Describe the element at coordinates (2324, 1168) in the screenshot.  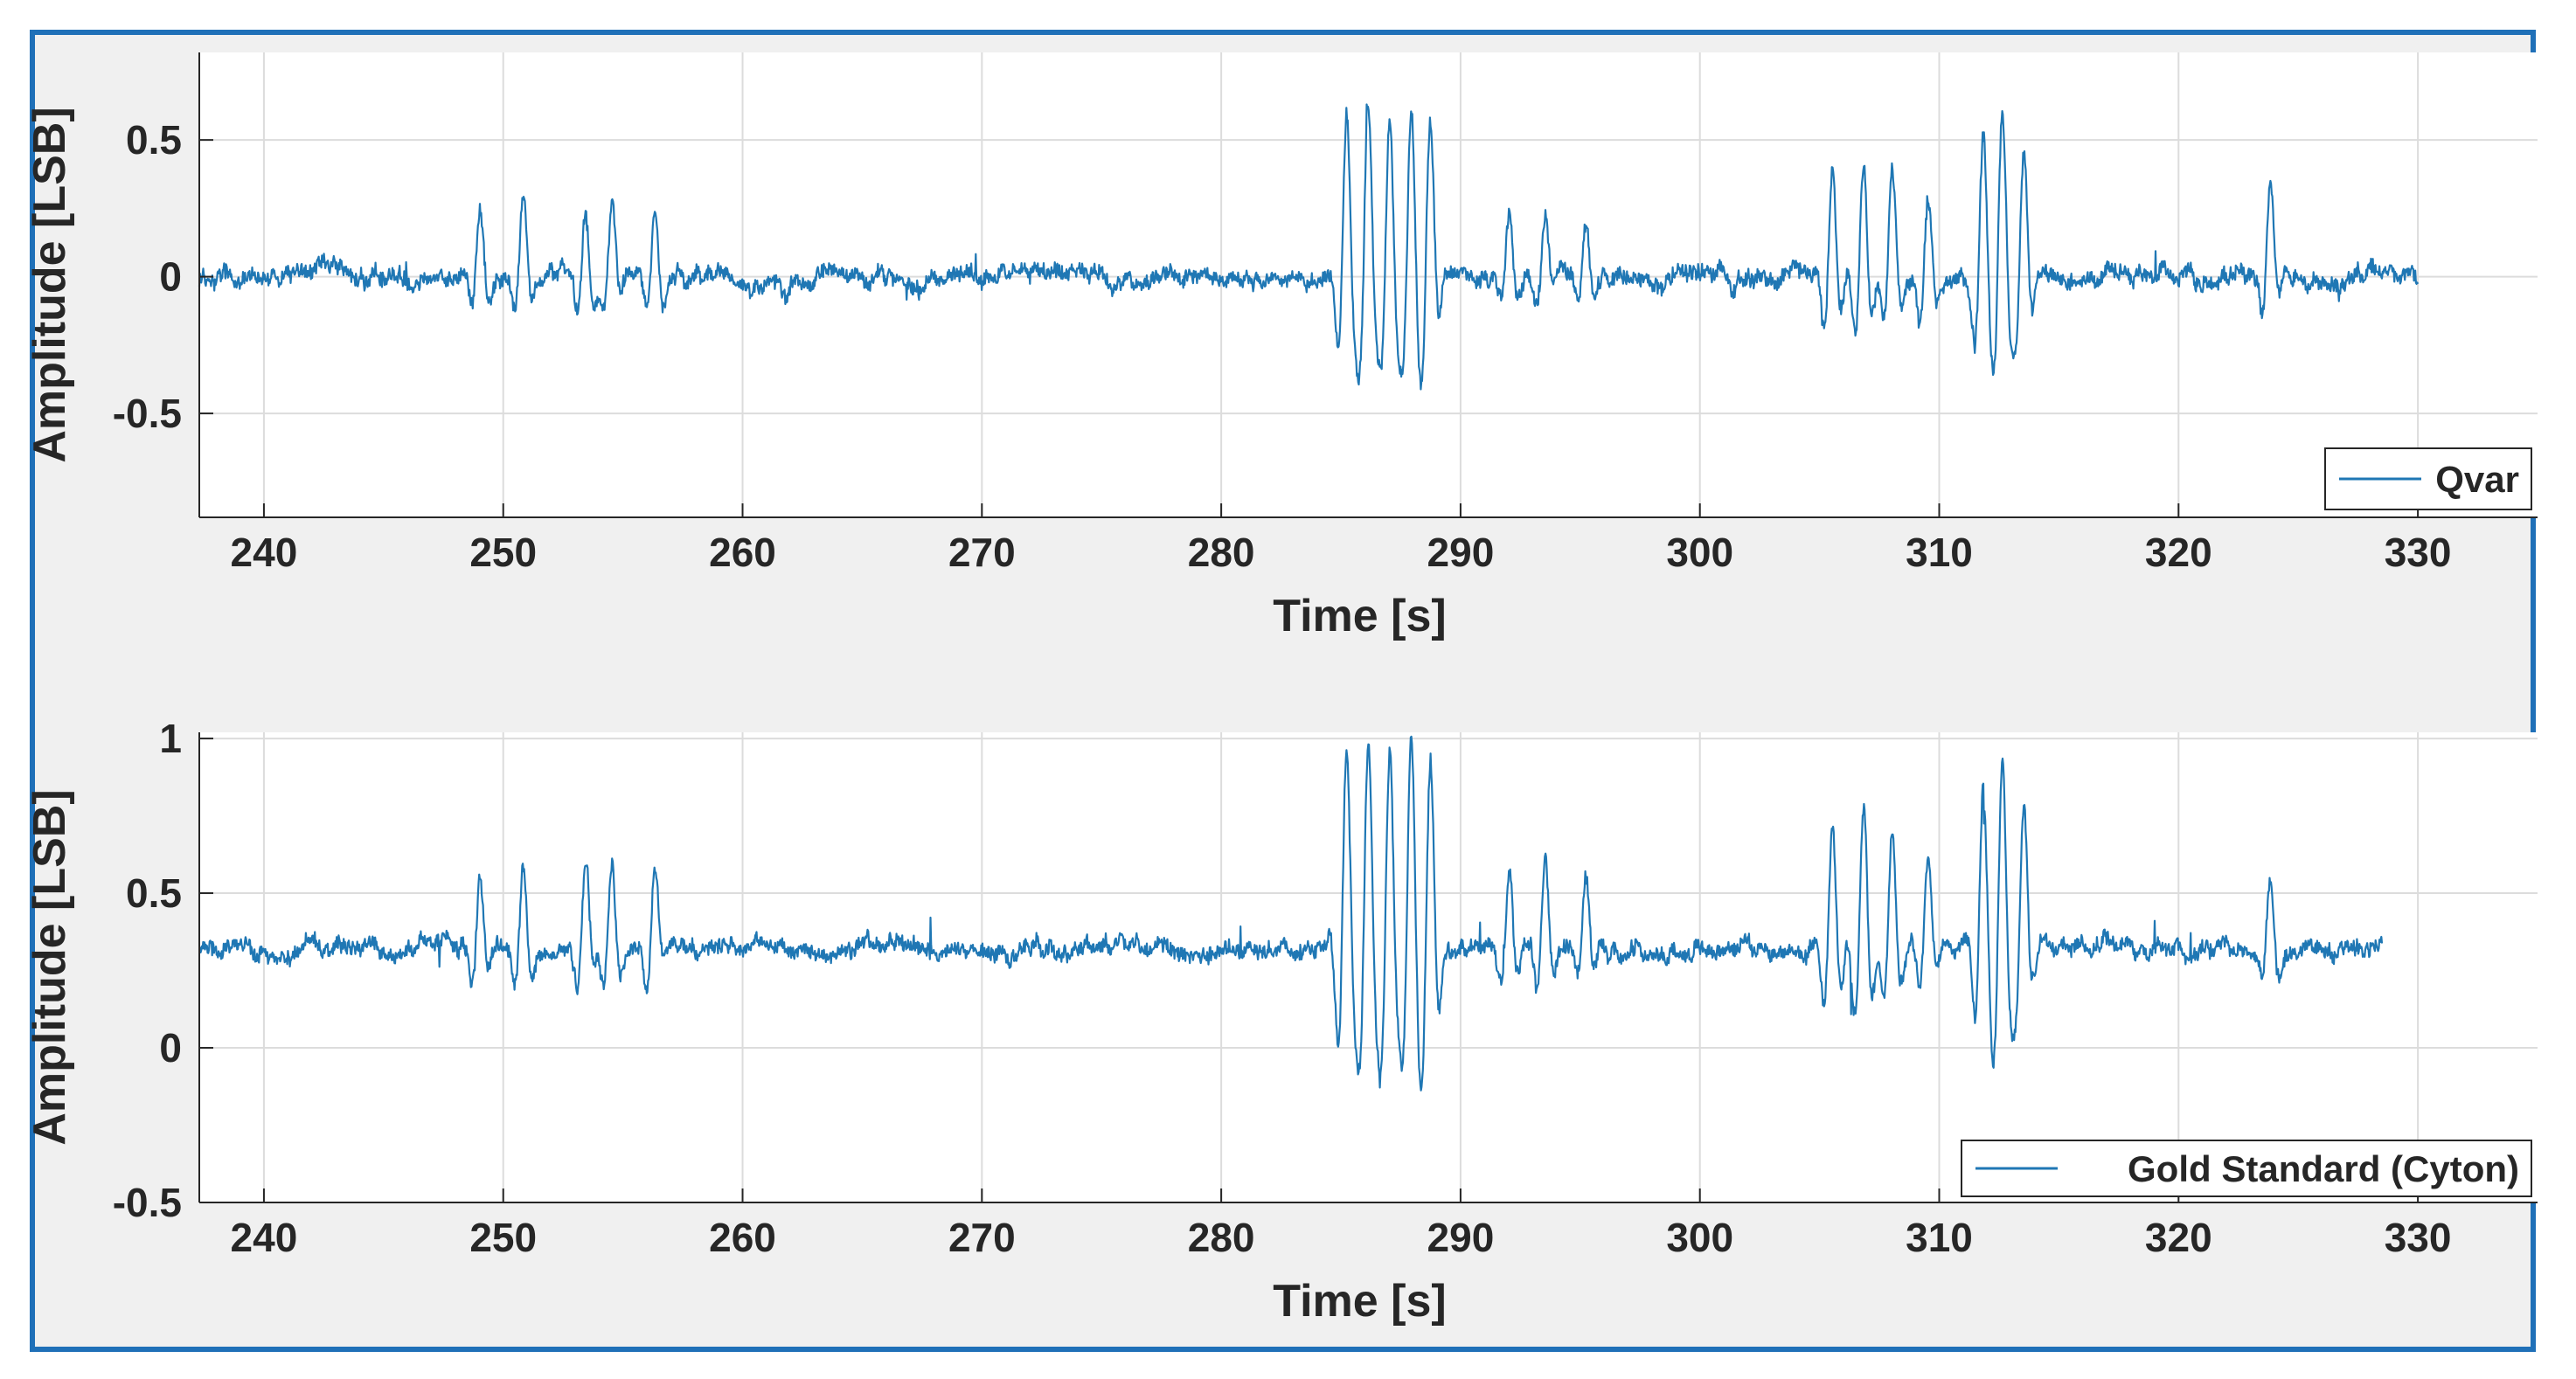
I see `legend-label: Gold Standard (Cyton)` at that location.